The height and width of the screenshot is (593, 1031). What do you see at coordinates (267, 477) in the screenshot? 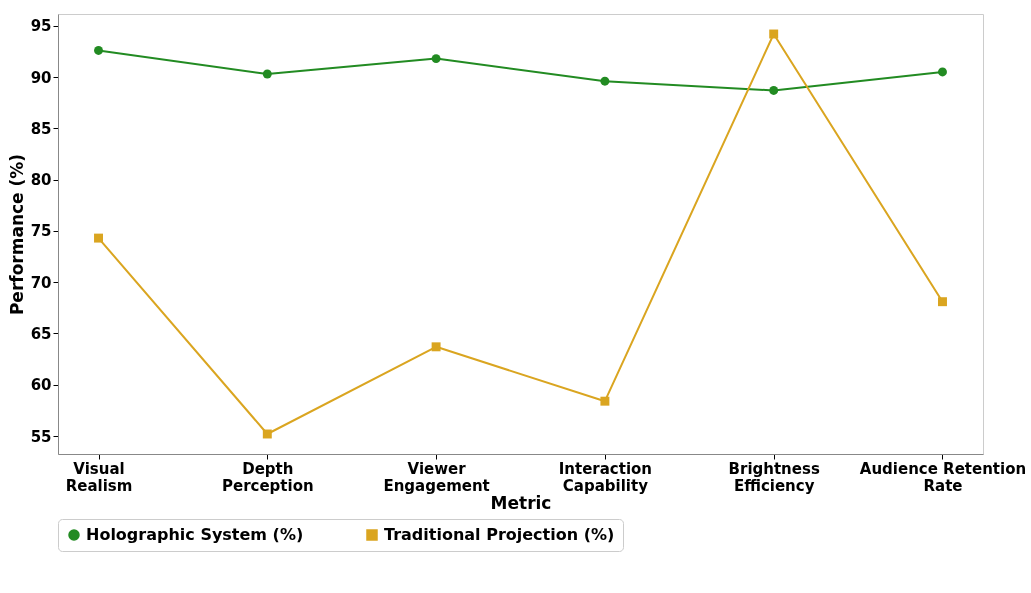
I see `x-tick-label: Depth Perception` at bounding box center [267, 477].